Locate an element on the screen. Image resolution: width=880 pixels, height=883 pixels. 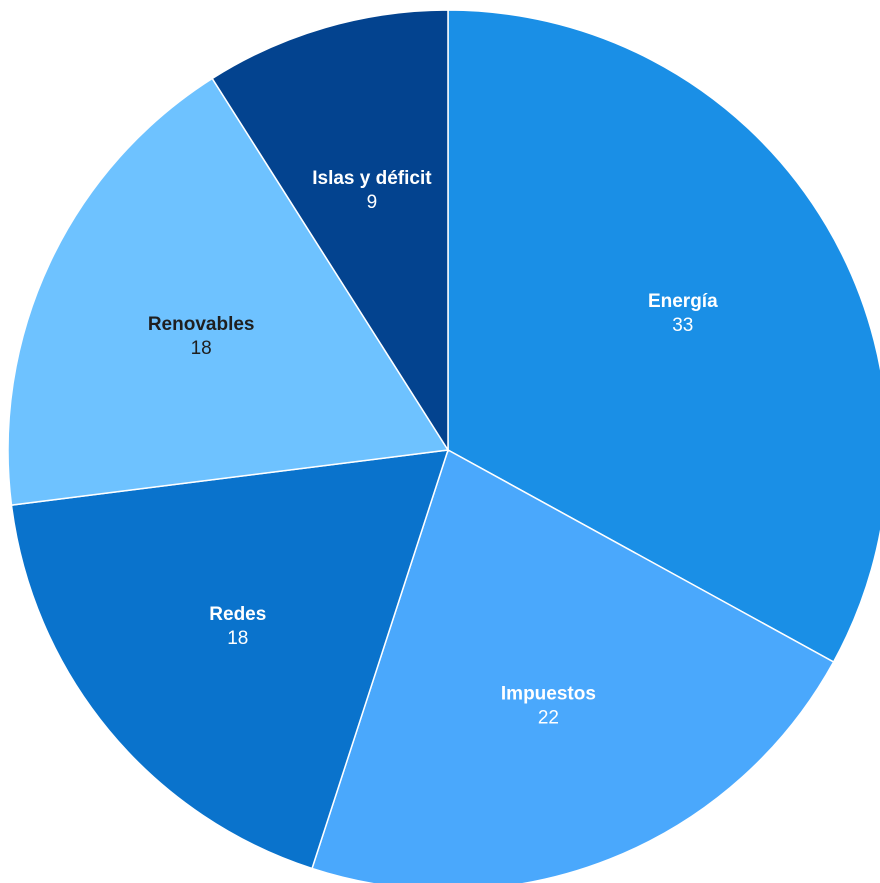
slice-value-energia: 33 is located at coordinates (682, 325).